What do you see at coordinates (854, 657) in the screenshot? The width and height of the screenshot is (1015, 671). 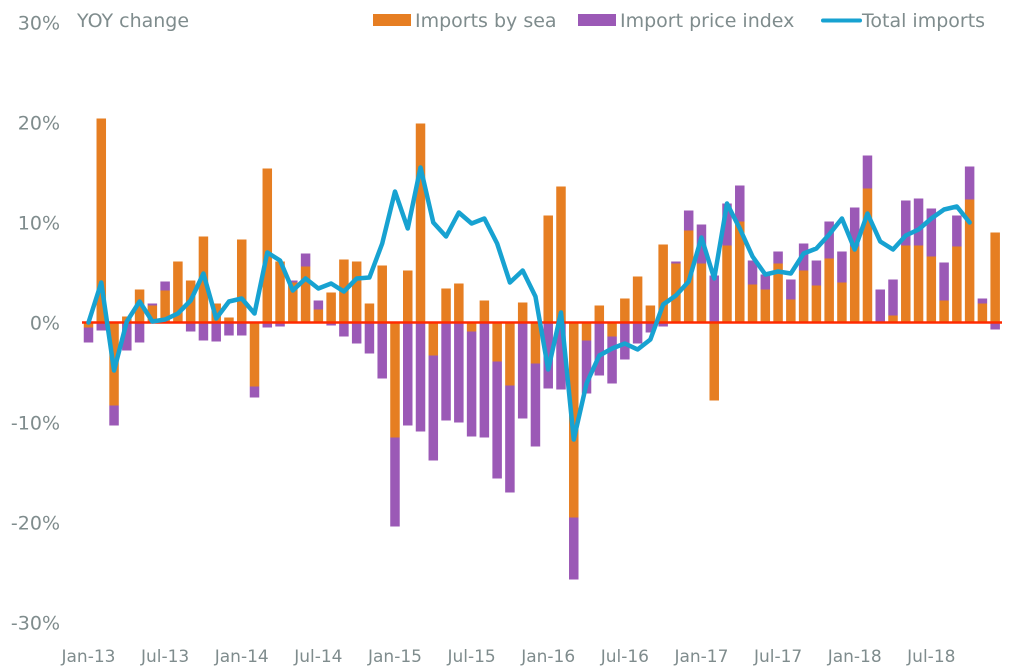 I see `x-tick-label: Jan-18` at bounding box center [854, 657].